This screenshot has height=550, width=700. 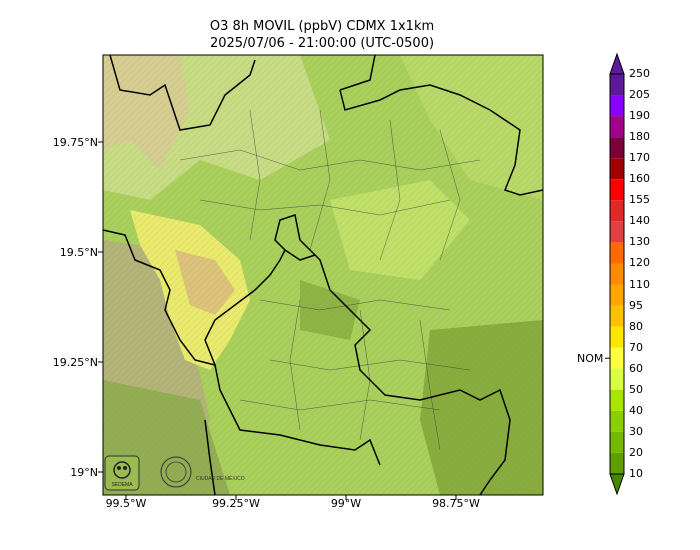 I want to click on svg-text: CIUDAD DE MÉXICO, so click(x=220, y=478).